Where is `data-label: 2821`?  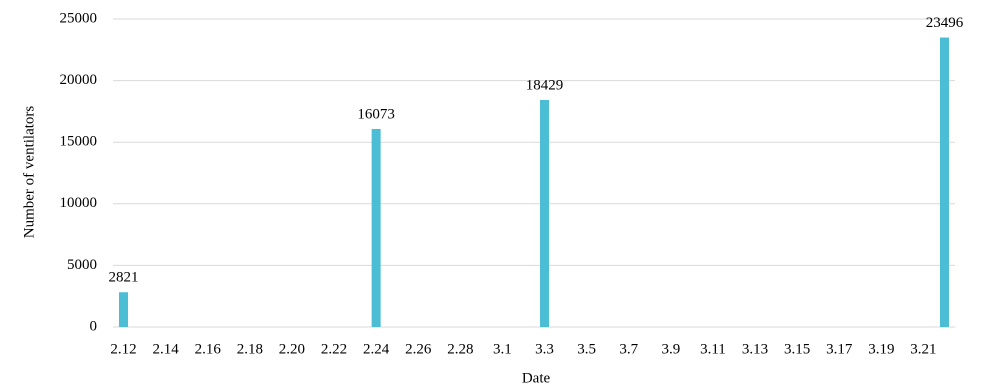
data-label: 2821 is located at coordinates (124, 278).